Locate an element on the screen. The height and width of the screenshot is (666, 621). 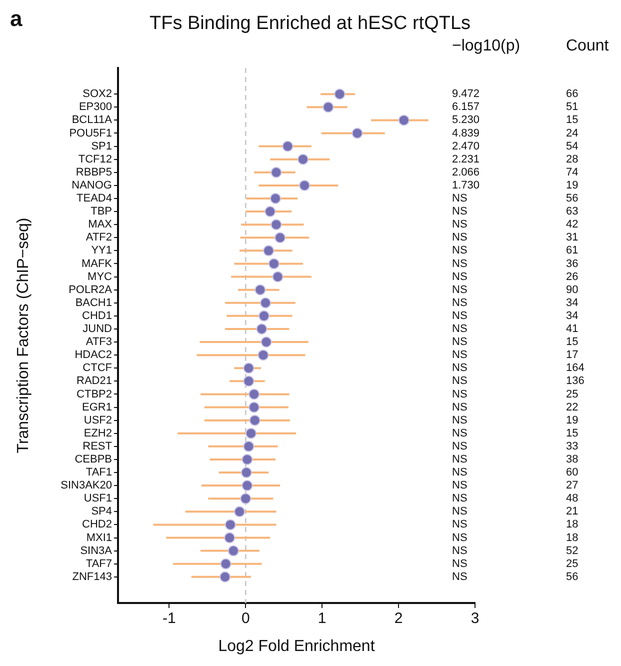
y-tick-label: NANOG is located at coordinates (92, 185).